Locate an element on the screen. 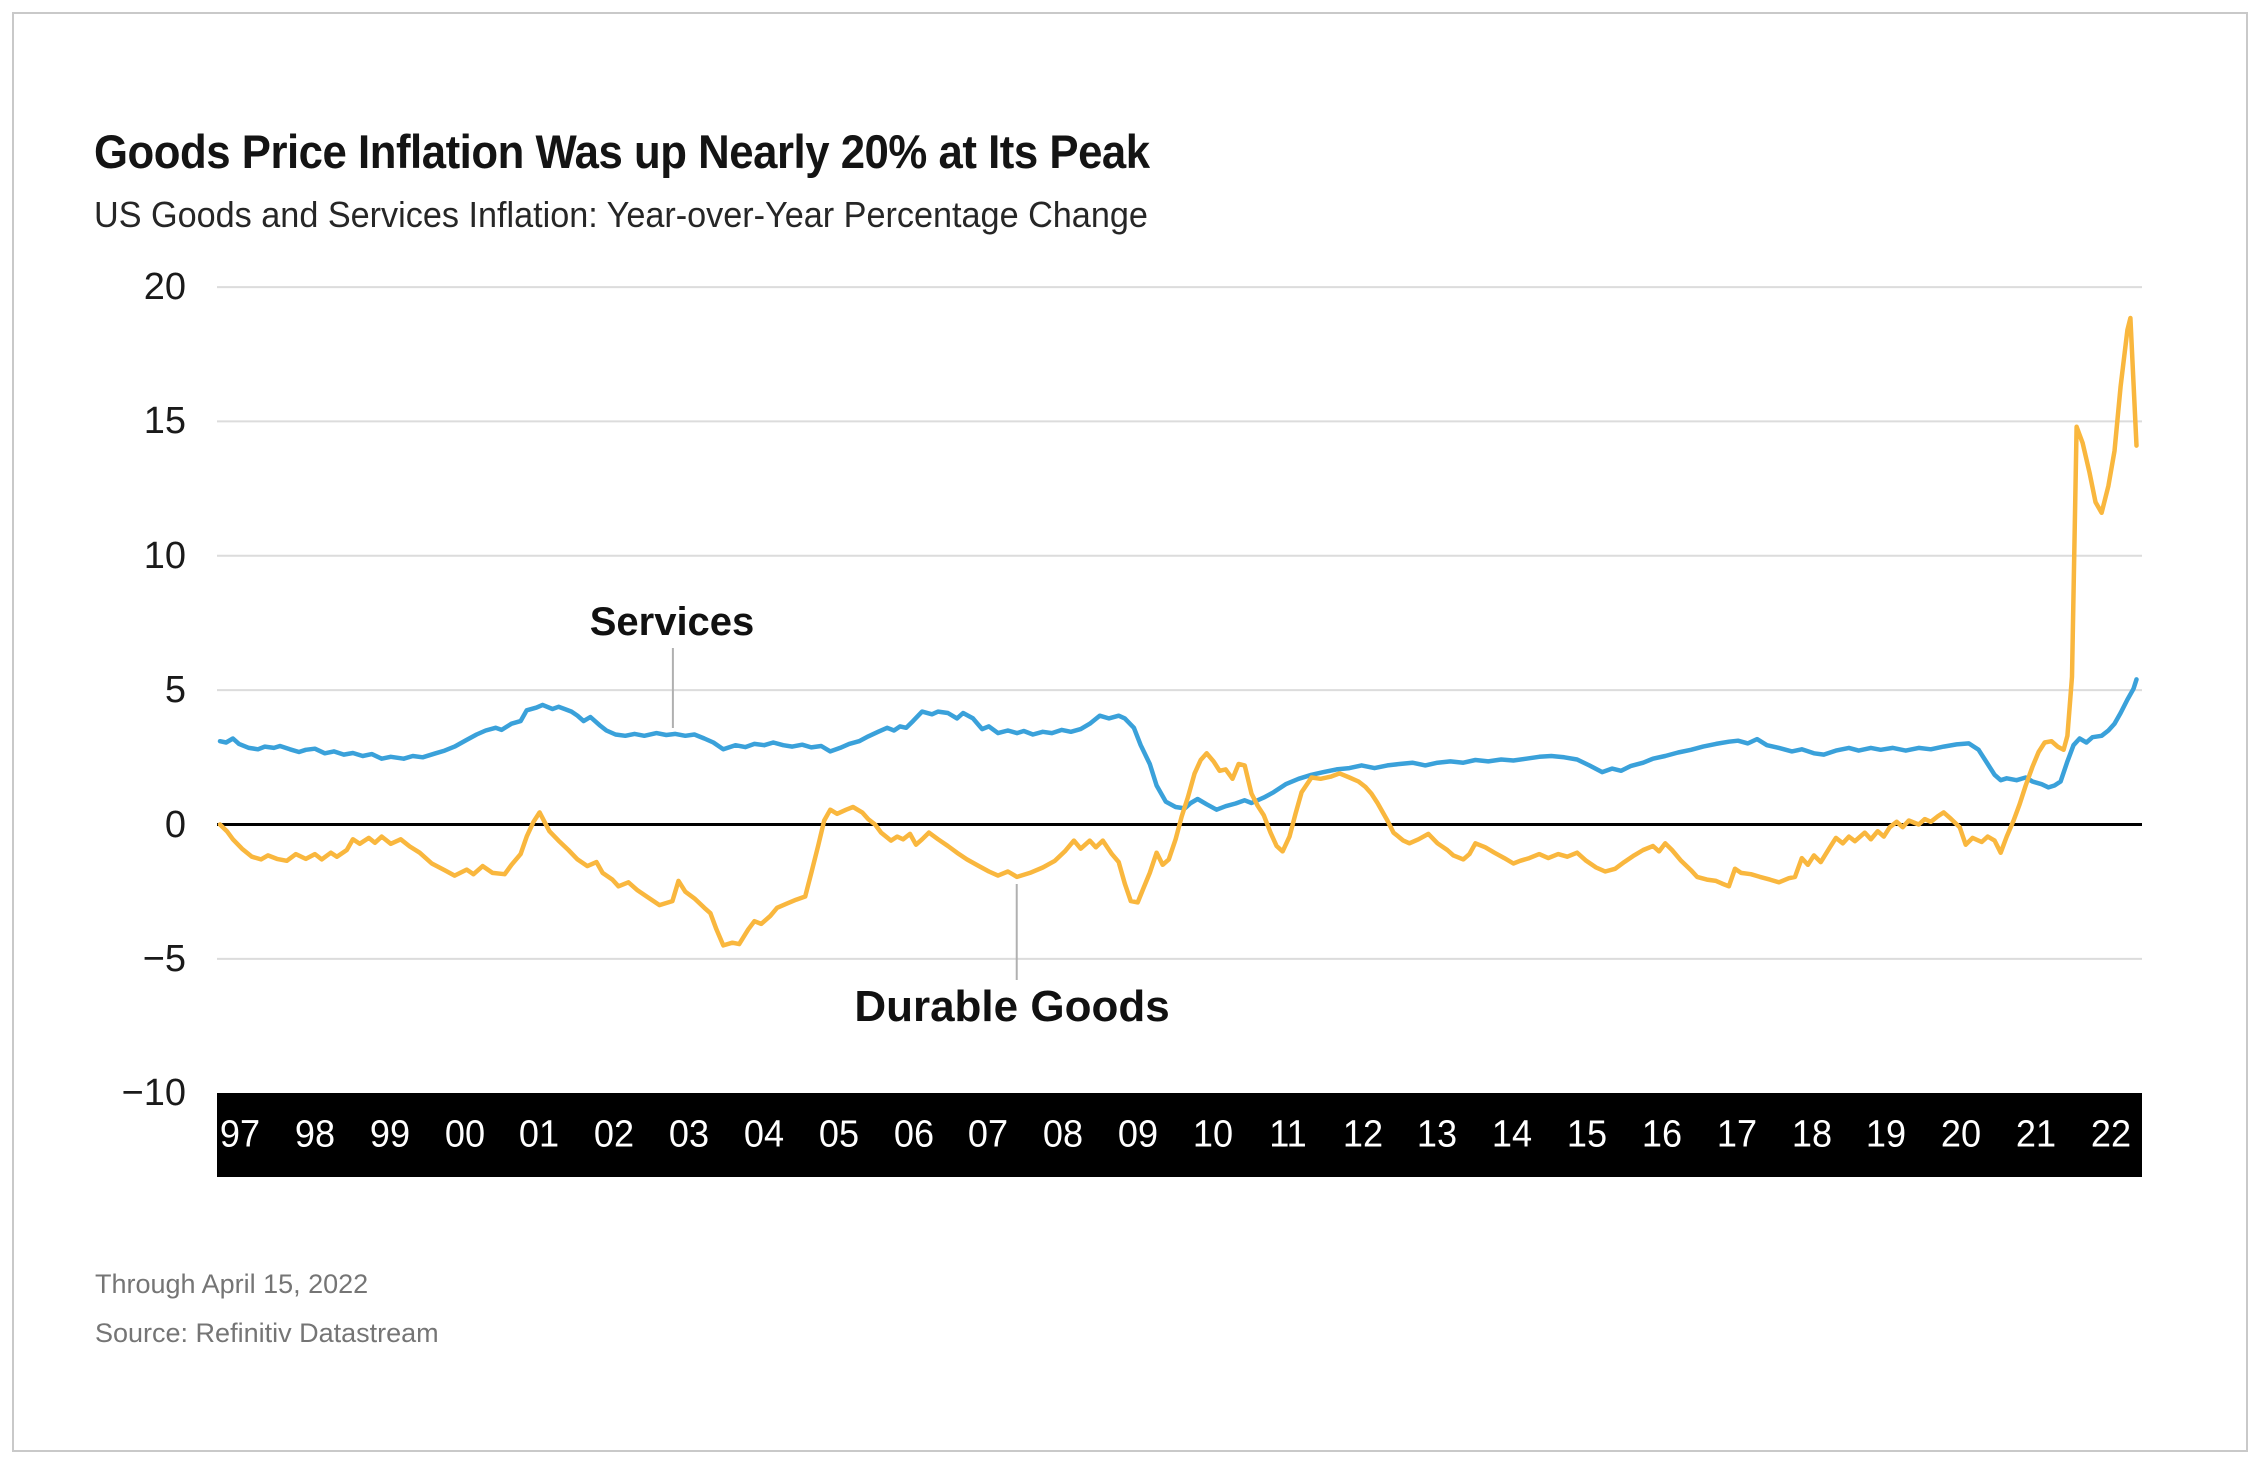 Image resolution: width=2260 pixels, height=1464 pixels. footnote-through-date: Through April 15, 2022 is located at coordinates (232, 1284).